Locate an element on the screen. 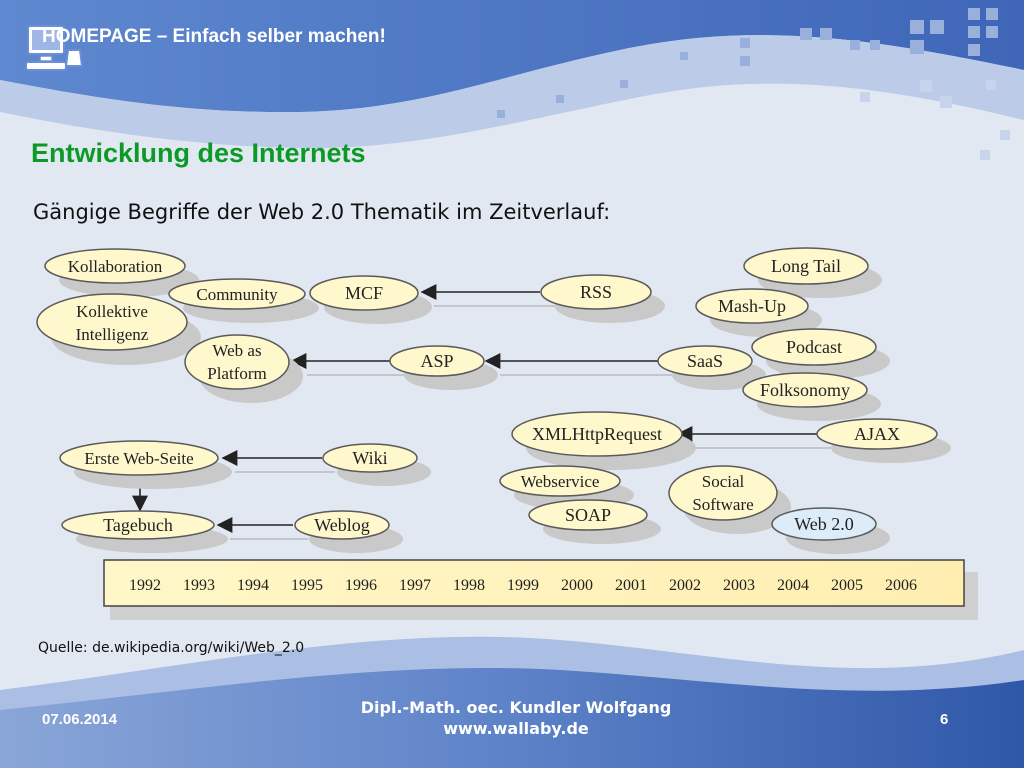  node-mcf is located at coordinates (364, 293).